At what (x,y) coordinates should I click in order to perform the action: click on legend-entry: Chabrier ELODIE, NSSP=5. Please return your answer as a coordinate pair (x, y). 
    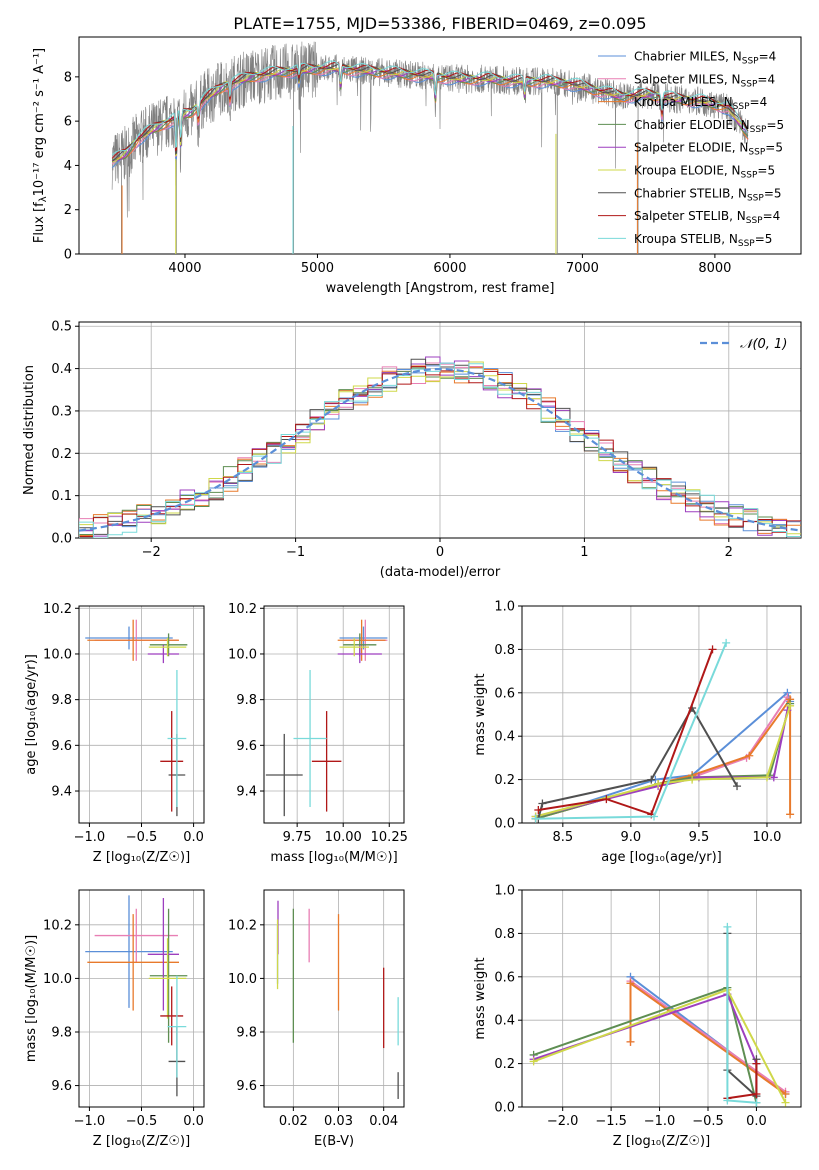
    Looking at the image, I should click on (709, 126).